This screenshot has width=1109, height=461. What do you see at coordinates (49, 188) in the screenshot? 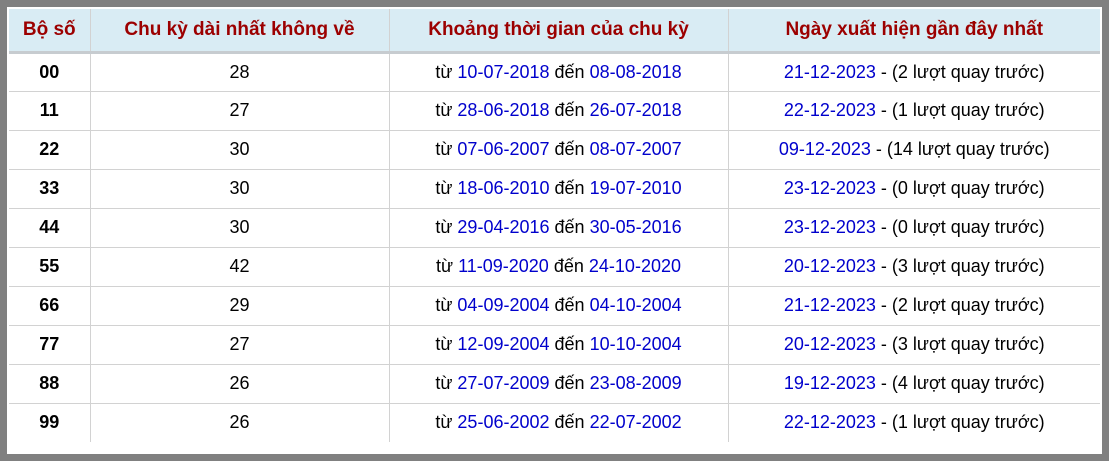
I see `pair-cell: 33` at bounding box center [49, 188].